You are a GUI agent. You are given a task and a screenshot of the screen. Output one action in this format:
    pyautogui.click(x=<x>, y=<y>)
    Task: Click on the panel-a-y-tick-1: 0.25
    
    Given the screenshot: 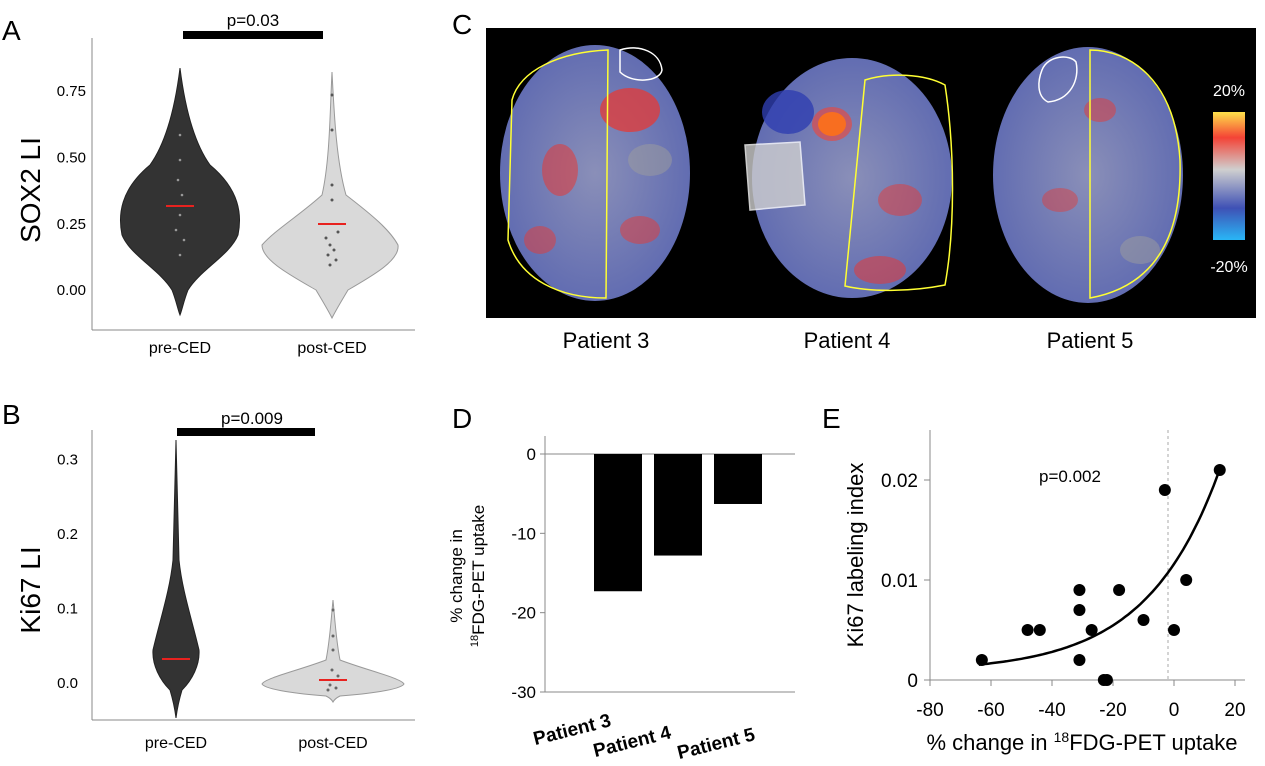 What is the action you would take?
    pyautogui.click(x=71, y=224)
    